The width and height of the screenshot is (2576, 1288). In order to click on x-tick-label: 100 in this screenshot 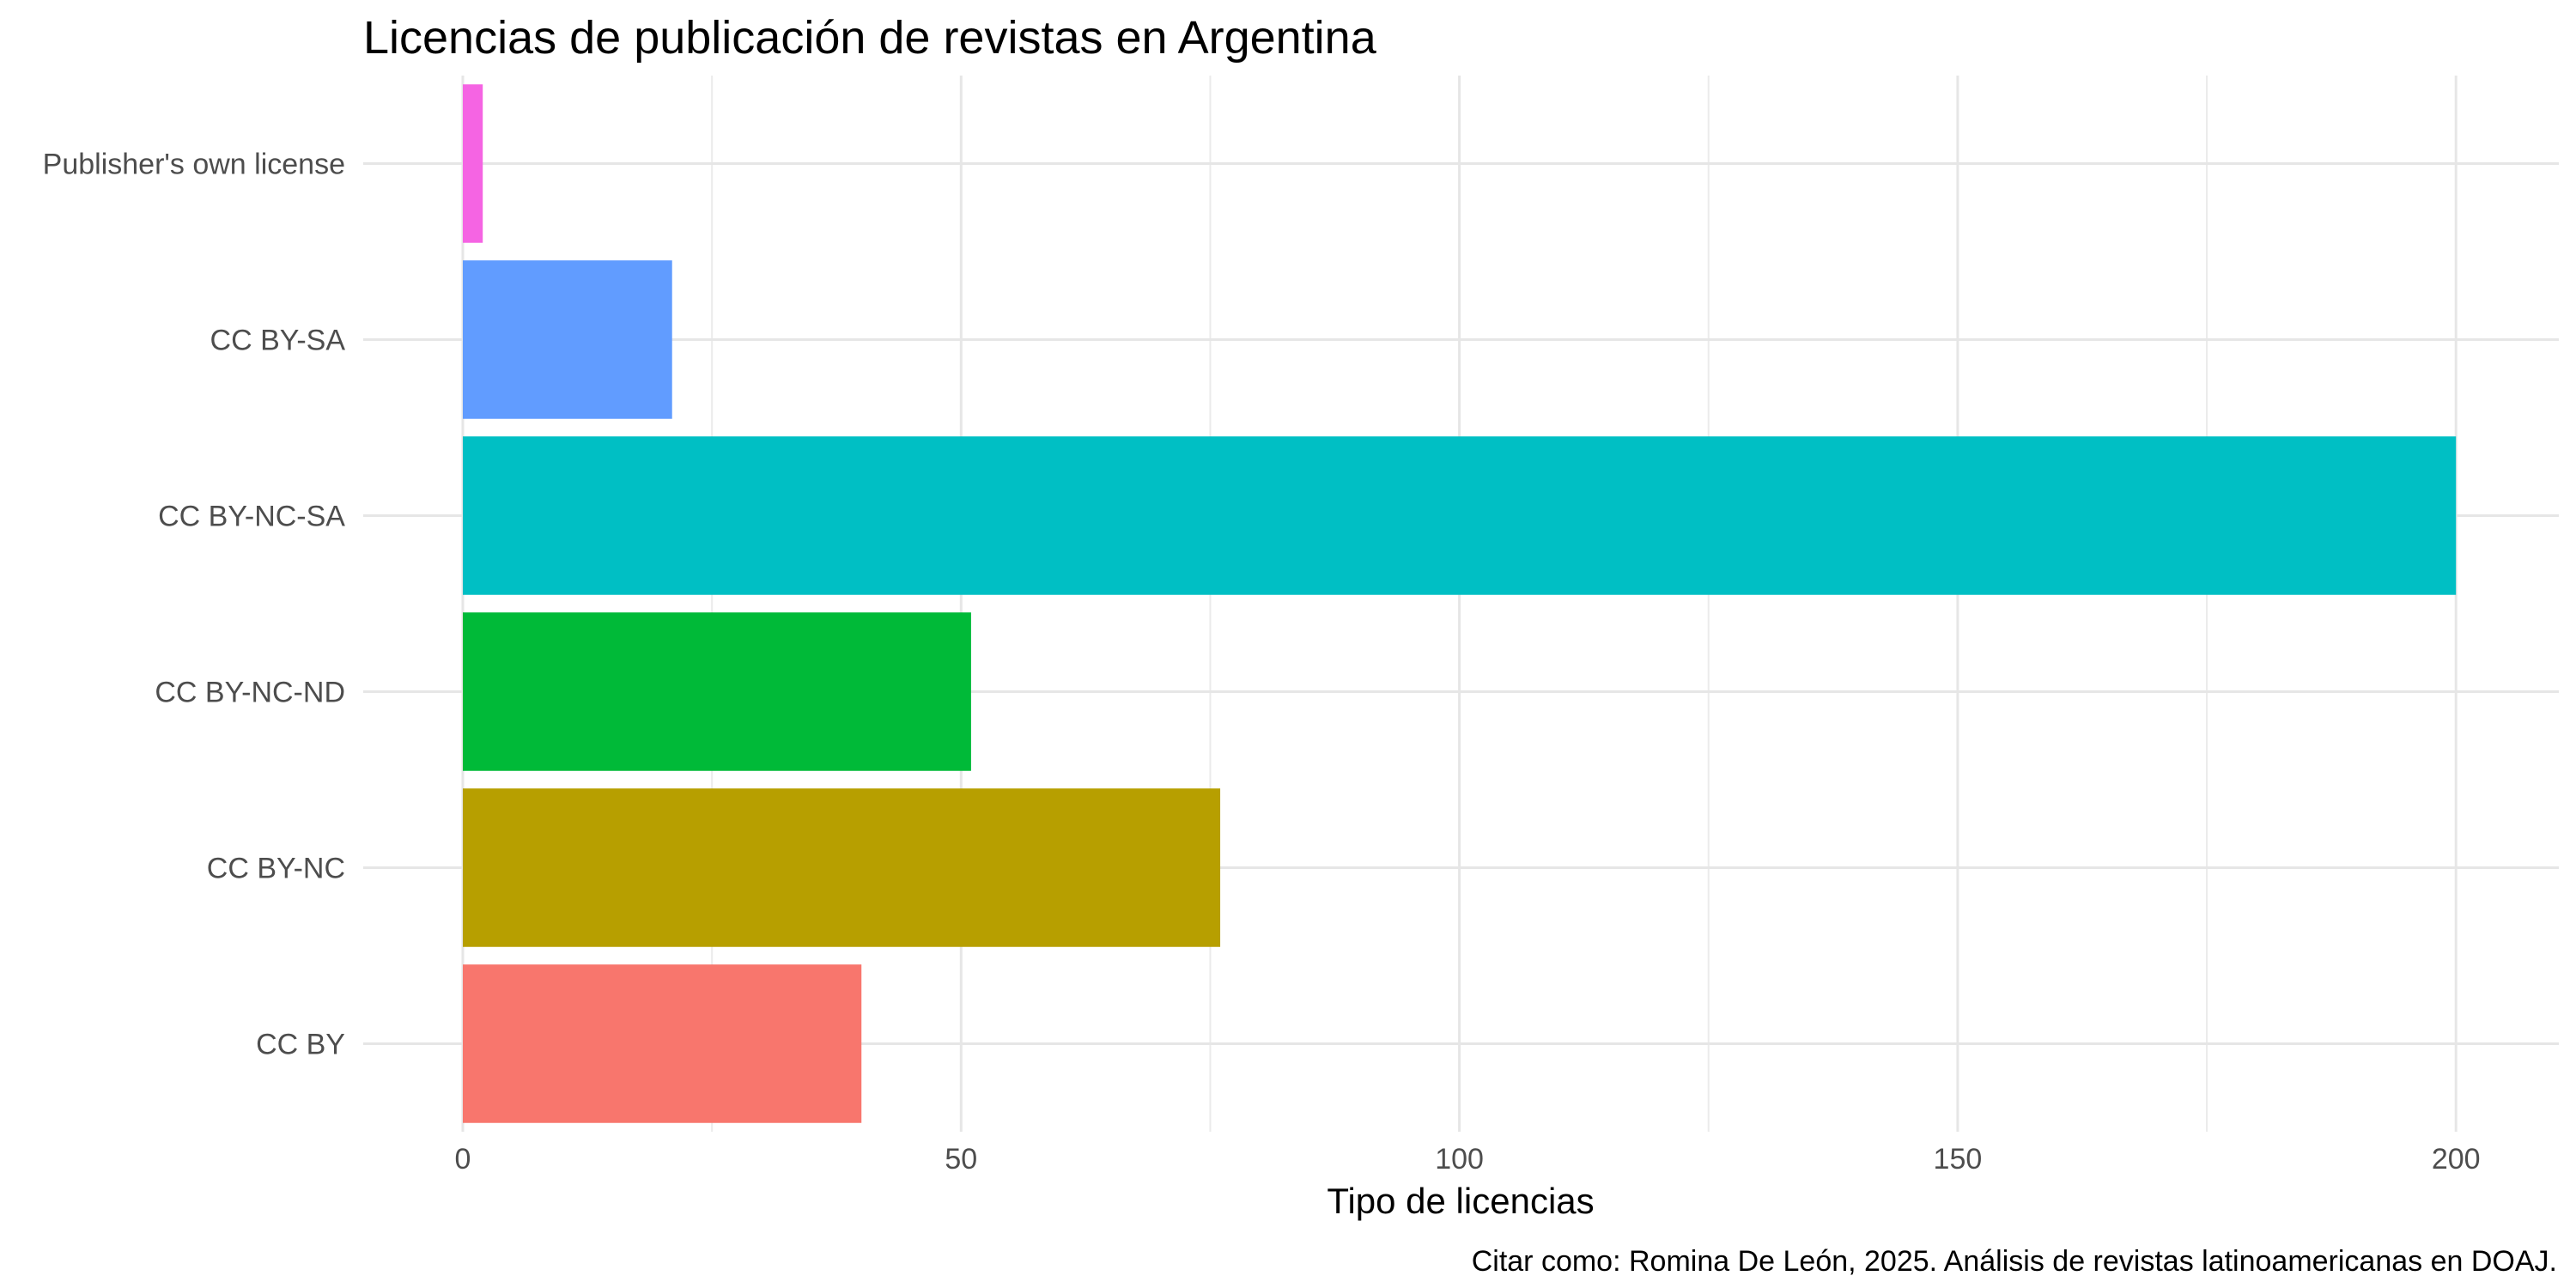, I will do `click(1459, 1159)`.